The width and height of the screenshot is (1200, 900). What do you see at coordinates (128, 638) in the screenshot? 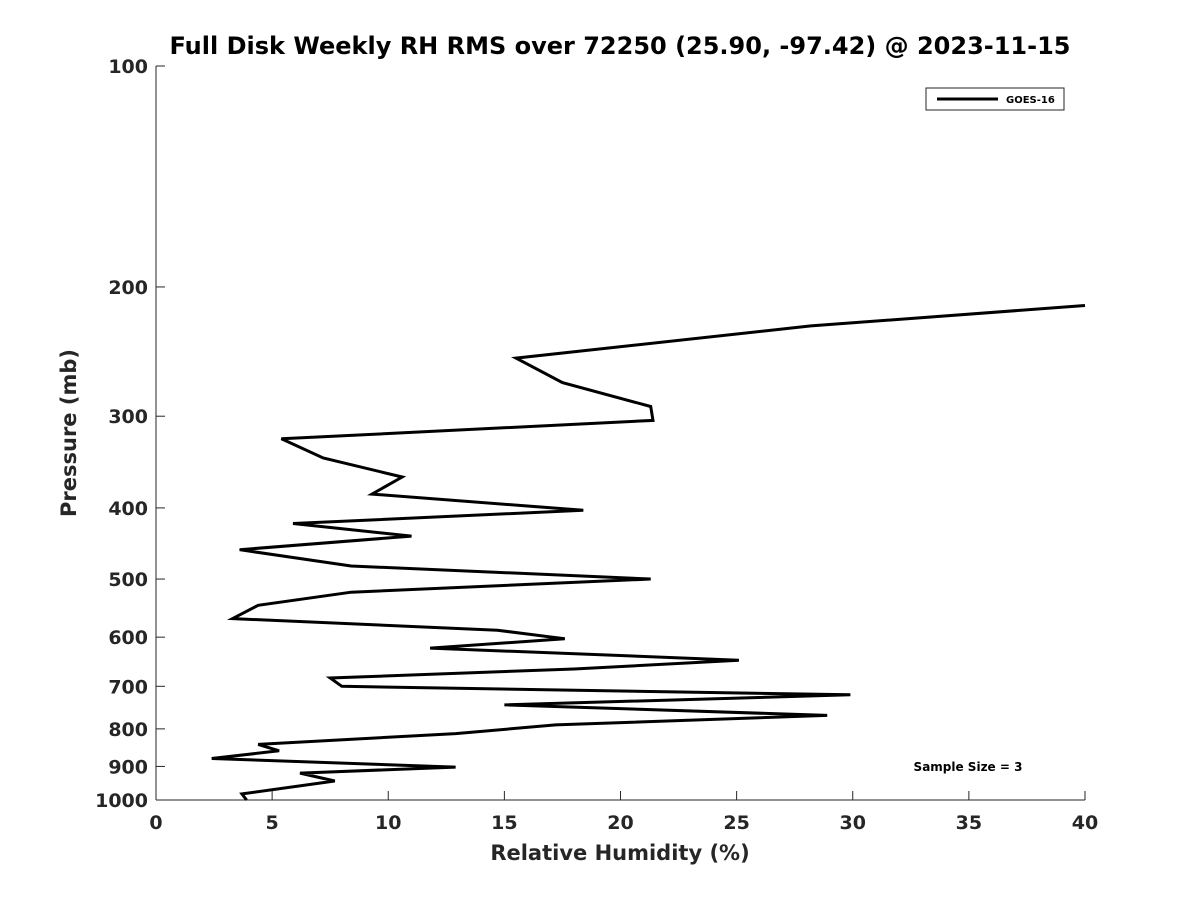
I see `y-tick-label: 600` at bounding box center [128, 638].